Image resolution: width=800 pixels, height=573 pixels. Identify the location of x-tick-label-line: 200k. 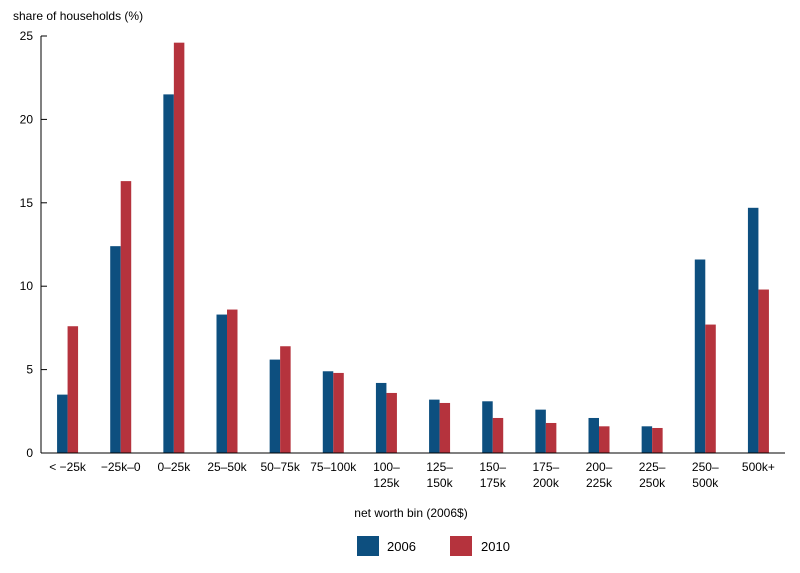
(546, 483).